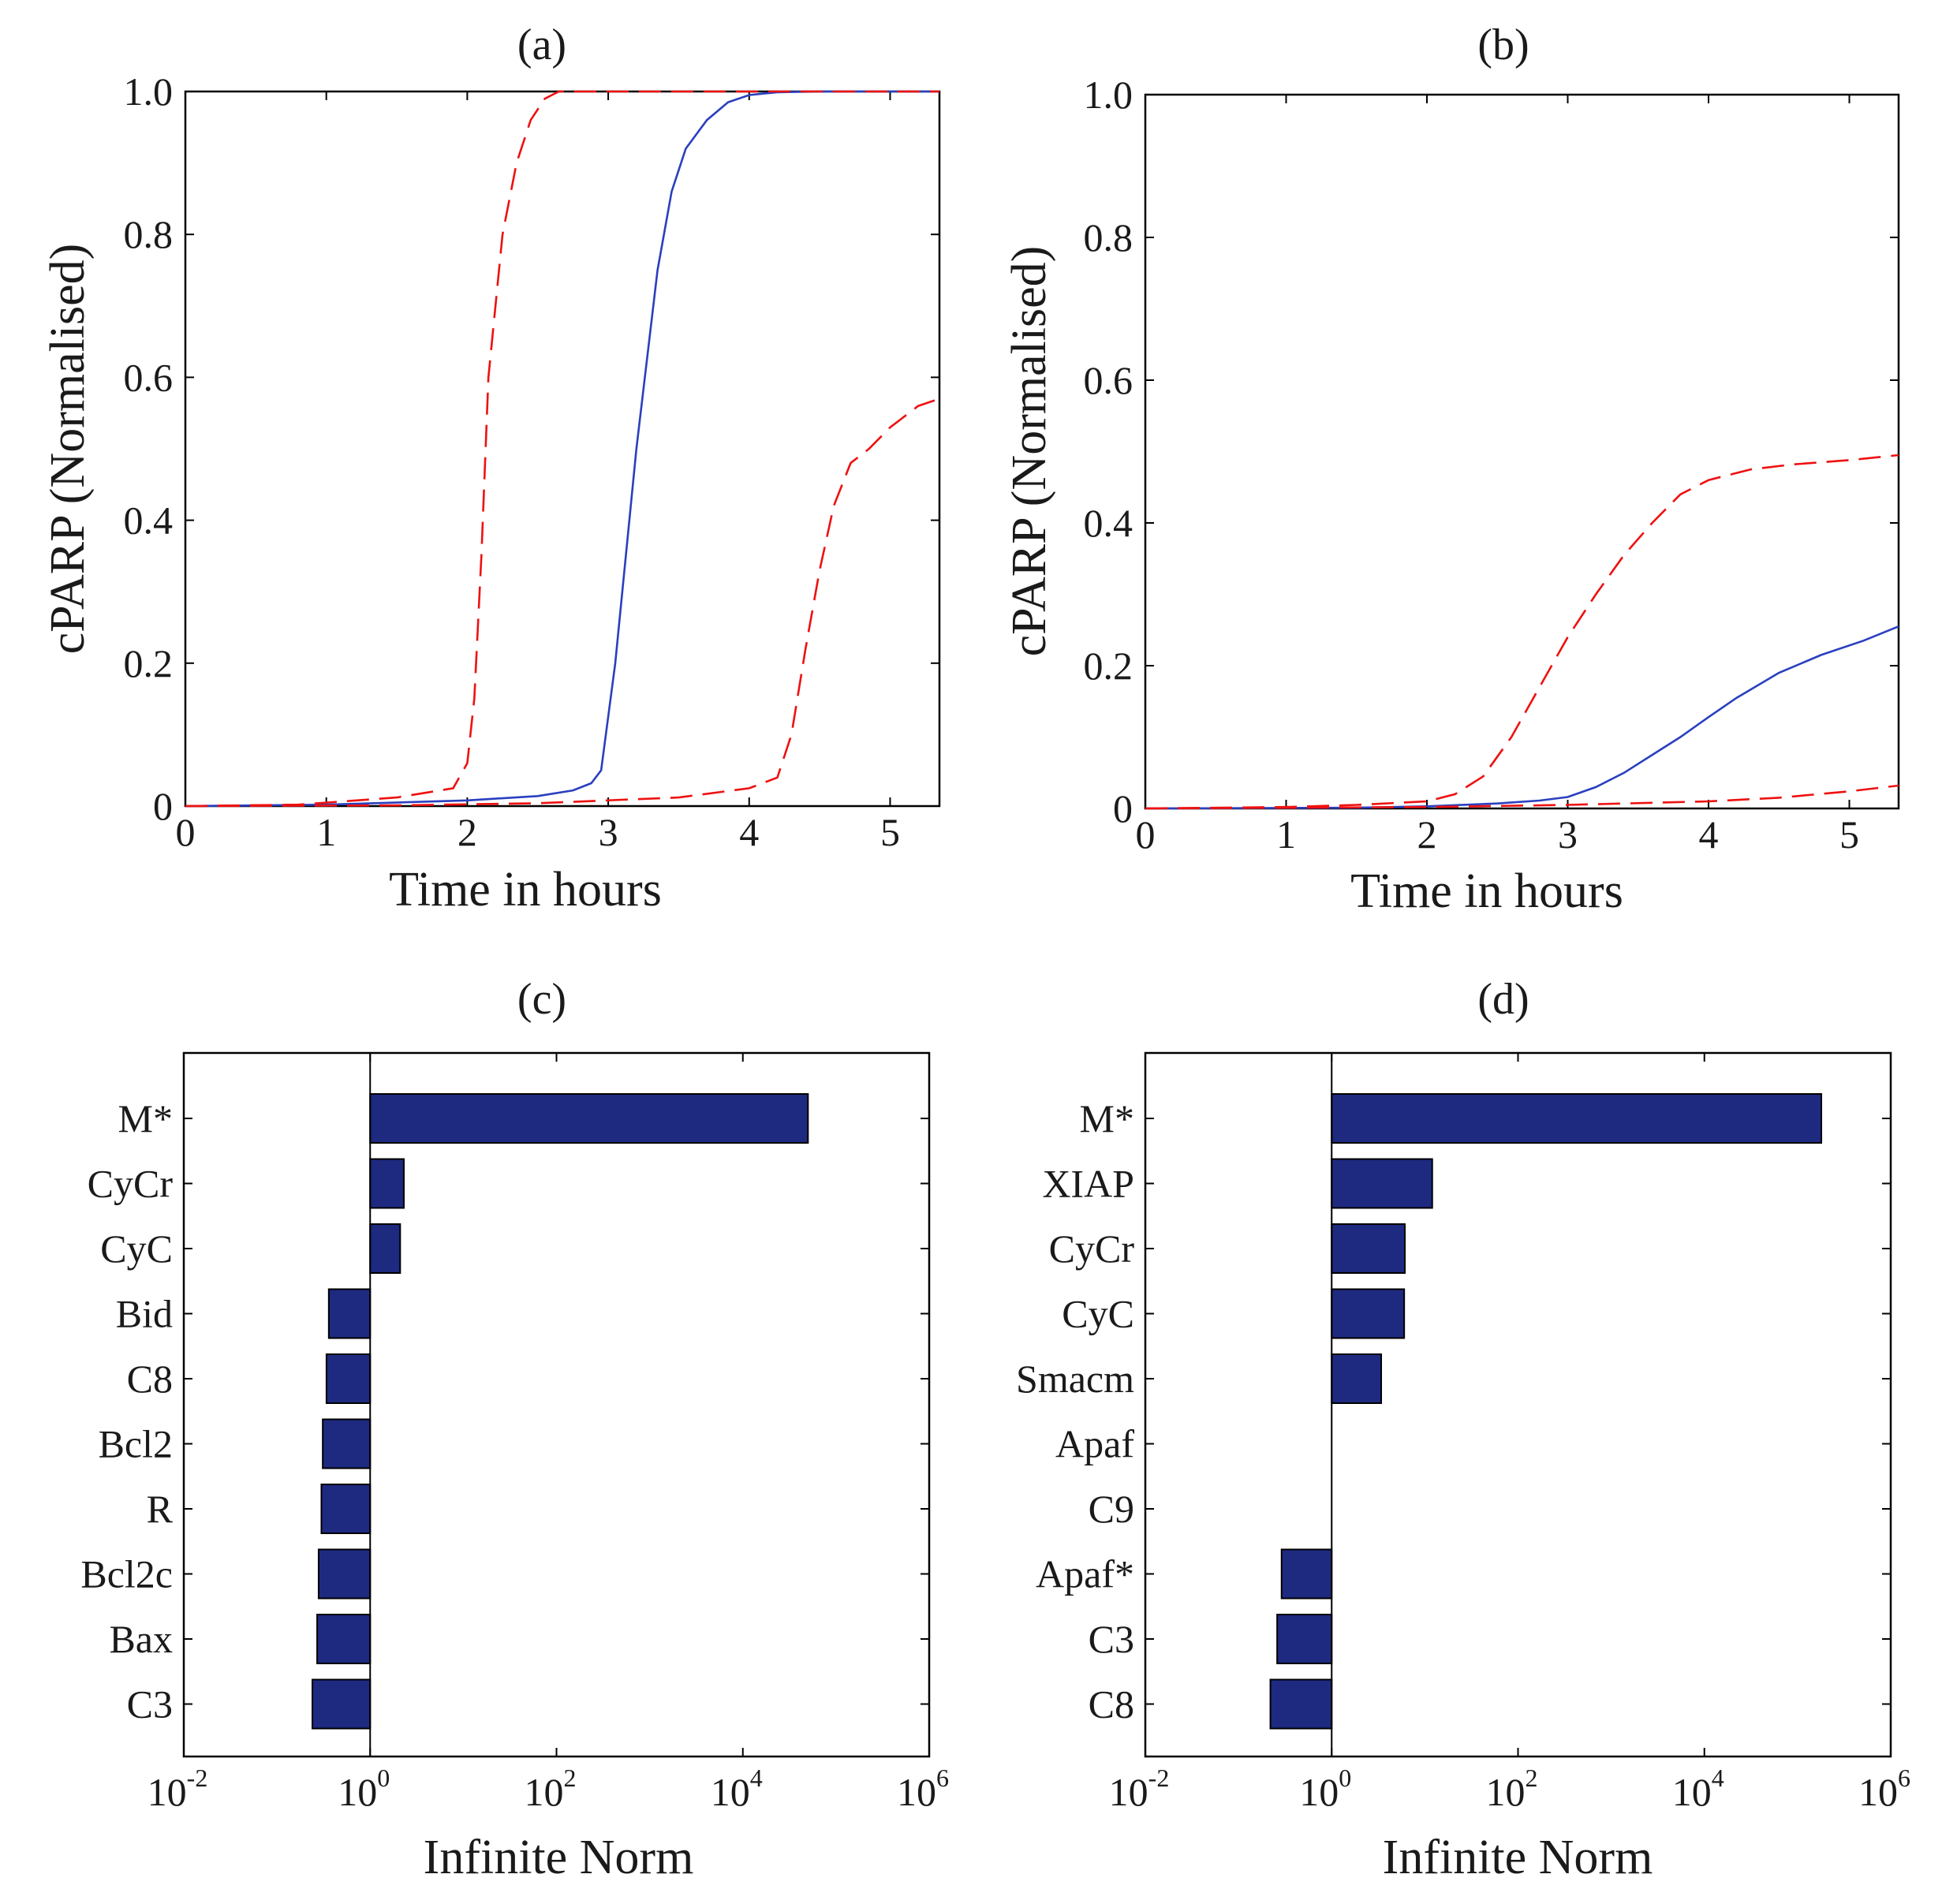 The width and height of the screenshot is (1942, 1904). I want to click on panel-a-ytick-label: 0.6, so click(149, 377).